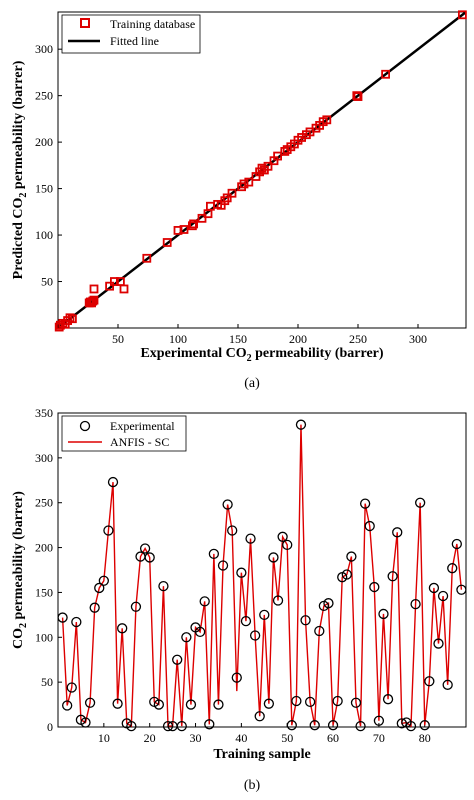 Image resolution: width=474 pixels, height=800 pixels. Describe the element at coordinates (196, 738) in the screenshot. I see `panel-b-x-tick-label: 30` at that location.